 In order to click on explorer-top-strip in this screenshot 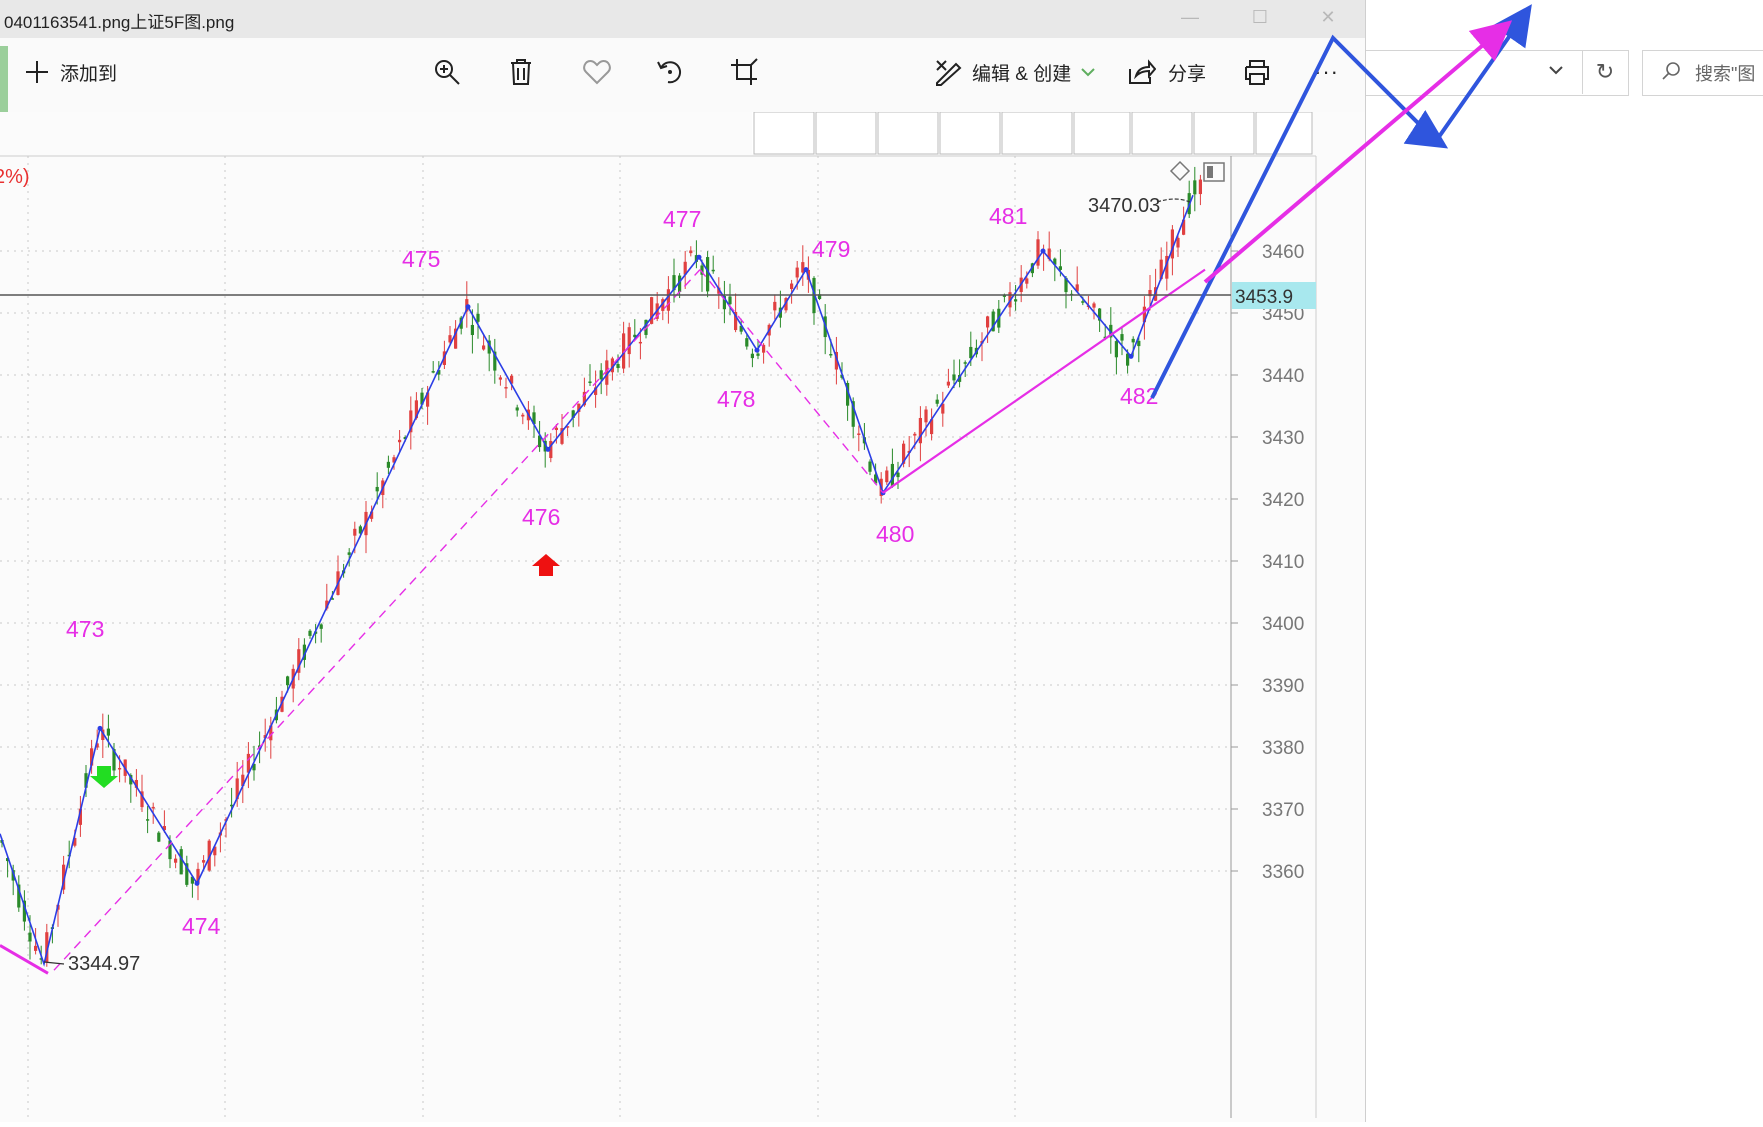, I will do `click(1564, 22)`.